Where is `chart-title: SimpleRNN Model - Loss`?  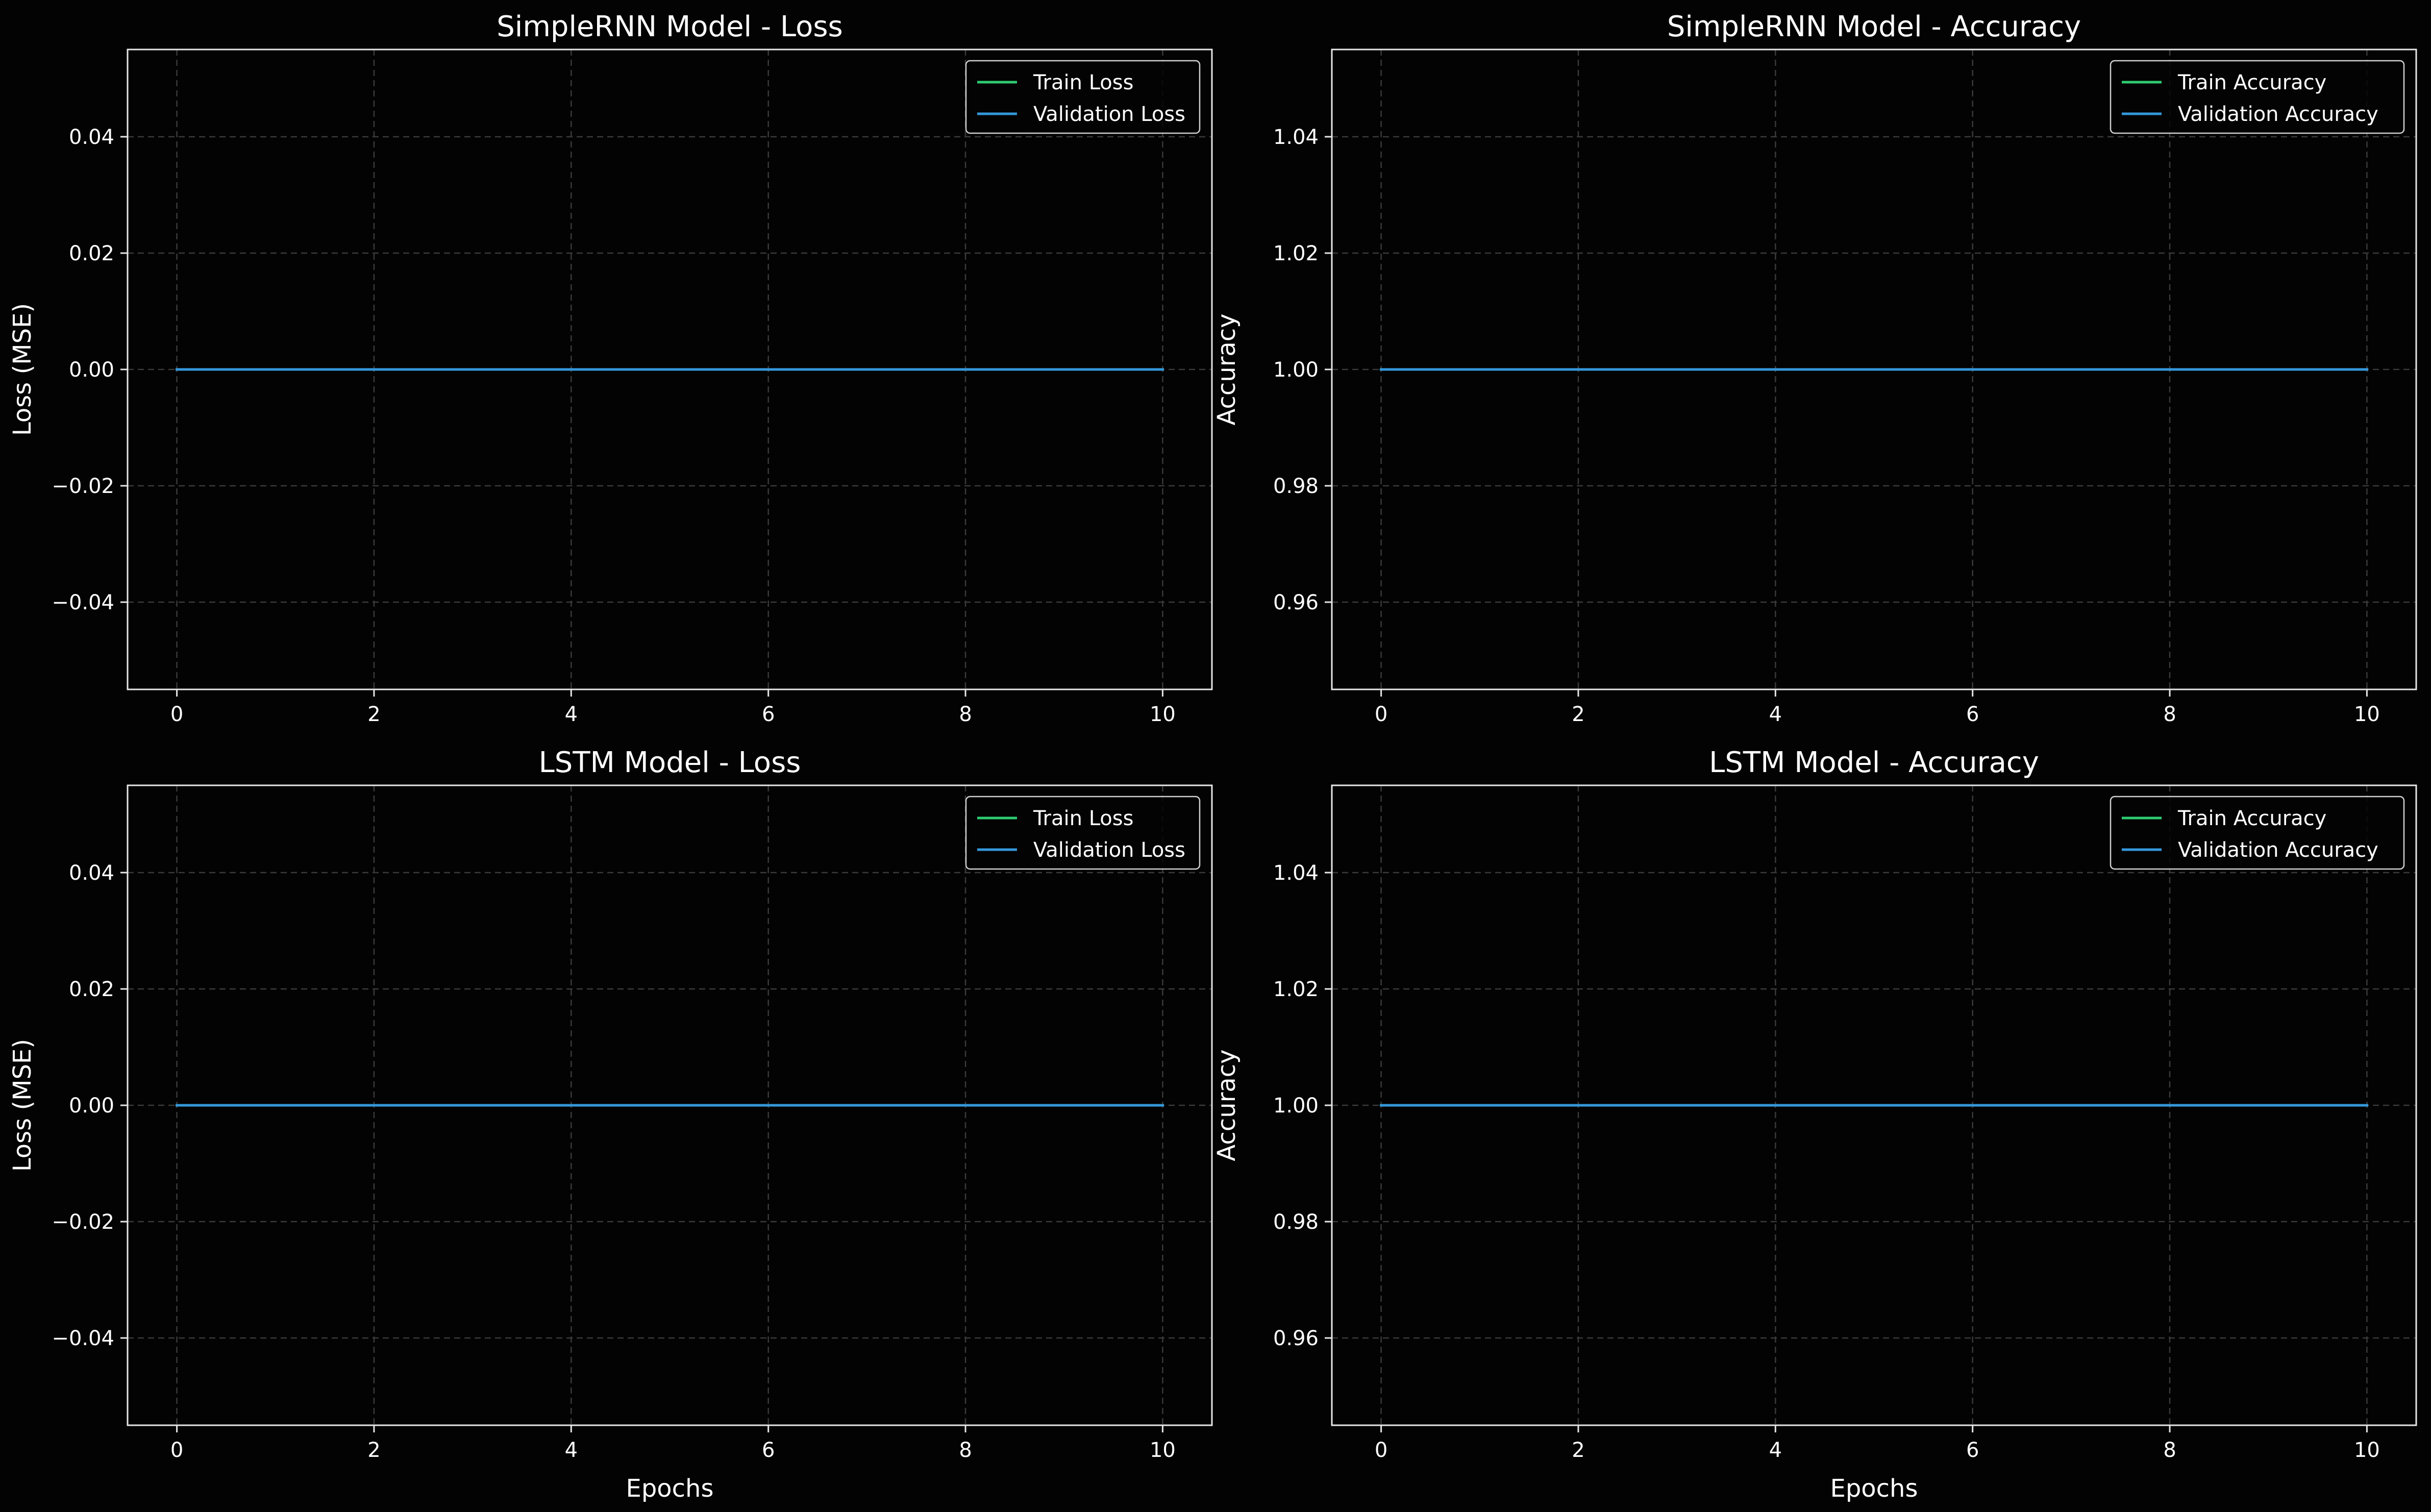 chart-title: SimpleRNN Model - Loss is located at coordinates (669, 26).